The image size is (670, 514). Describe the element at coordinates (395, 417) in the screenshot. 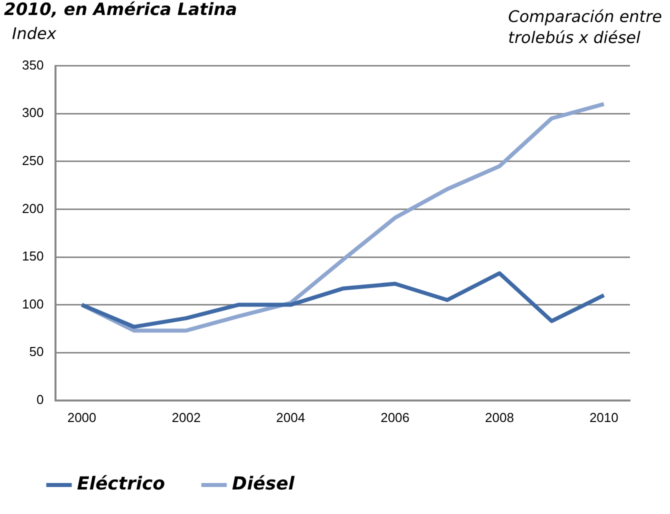

I see `x-tick-label: 2006` at that location.